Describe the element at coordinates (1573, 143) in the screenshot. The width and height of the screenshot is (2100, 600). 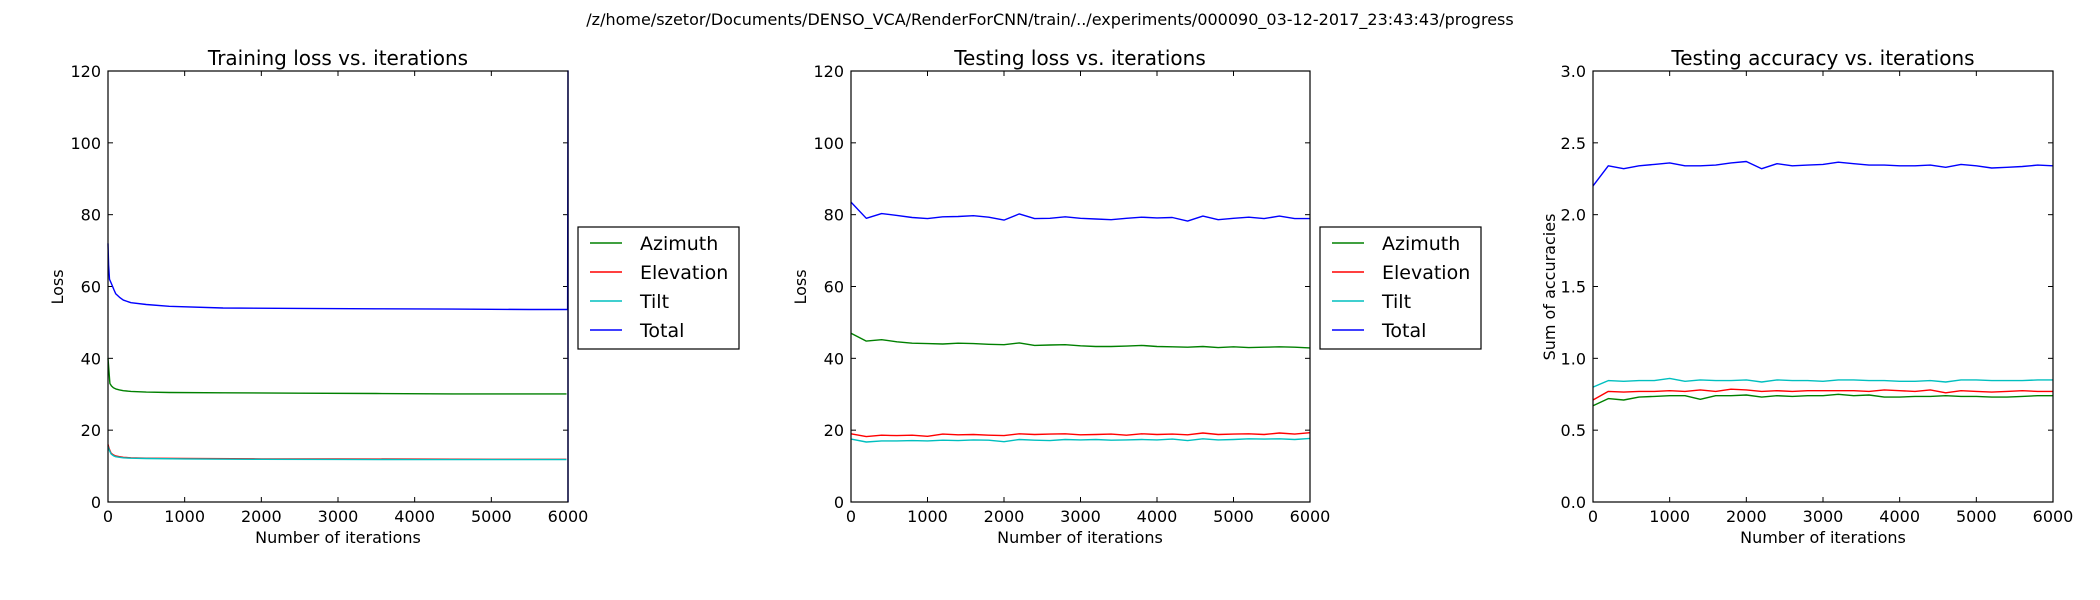
I see `y-tick-label: 2.5` at that location.